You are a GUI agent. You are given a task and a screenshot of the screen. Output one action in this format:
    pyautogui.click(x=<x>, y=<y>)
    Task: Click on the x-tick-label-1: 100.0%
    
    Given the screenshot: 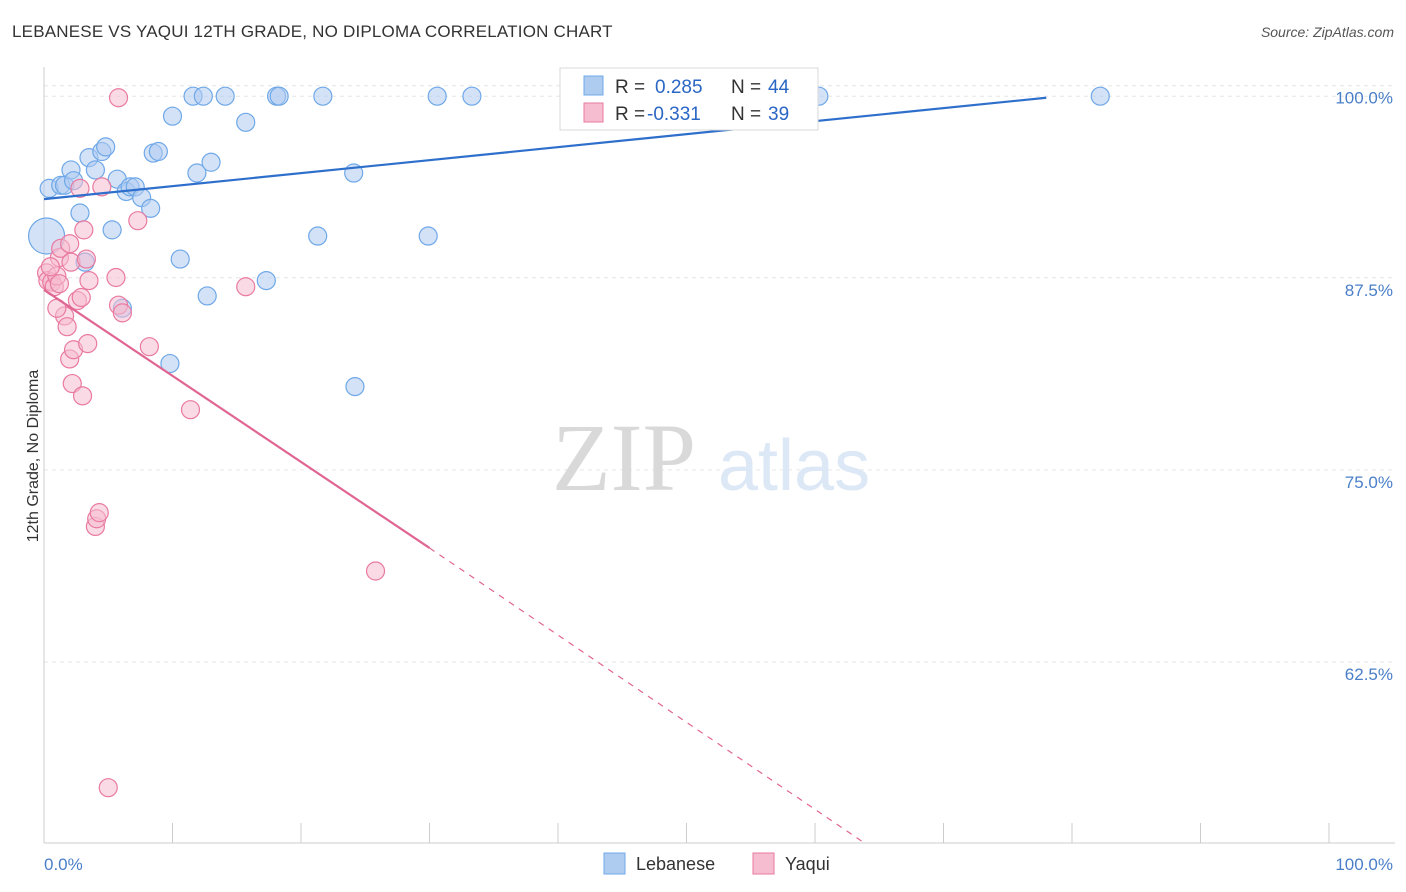 What is the action you would take?
    pyautogui.click(x=1364, y=864)
    